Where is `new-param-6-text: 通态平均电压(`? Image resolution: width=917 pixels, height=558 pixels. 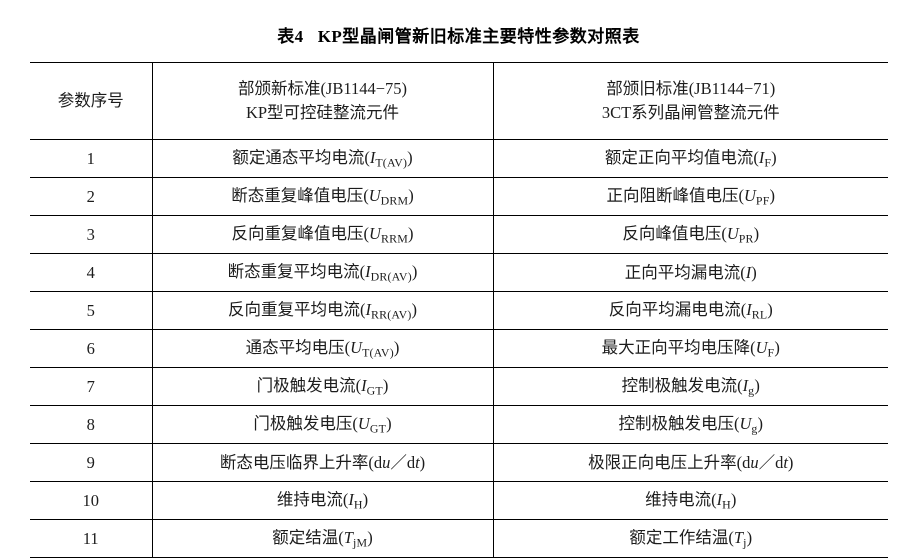 new-param-6-text: 通态平均电压( is located at coordinates (298, 347).